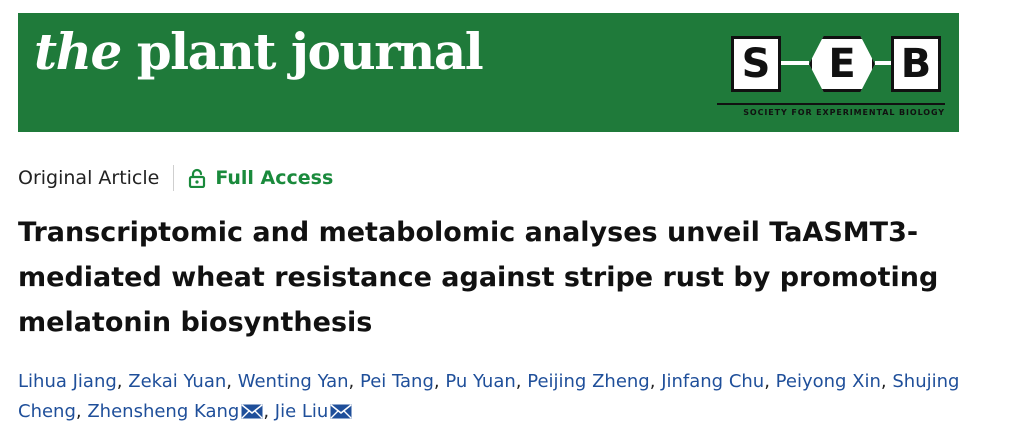 This screenshot has height=433, width=1023. I want to click on seb-logo: S E B SOCIETY FOR EXPERIMENTAL BIOLOGY, so click(831, 77).